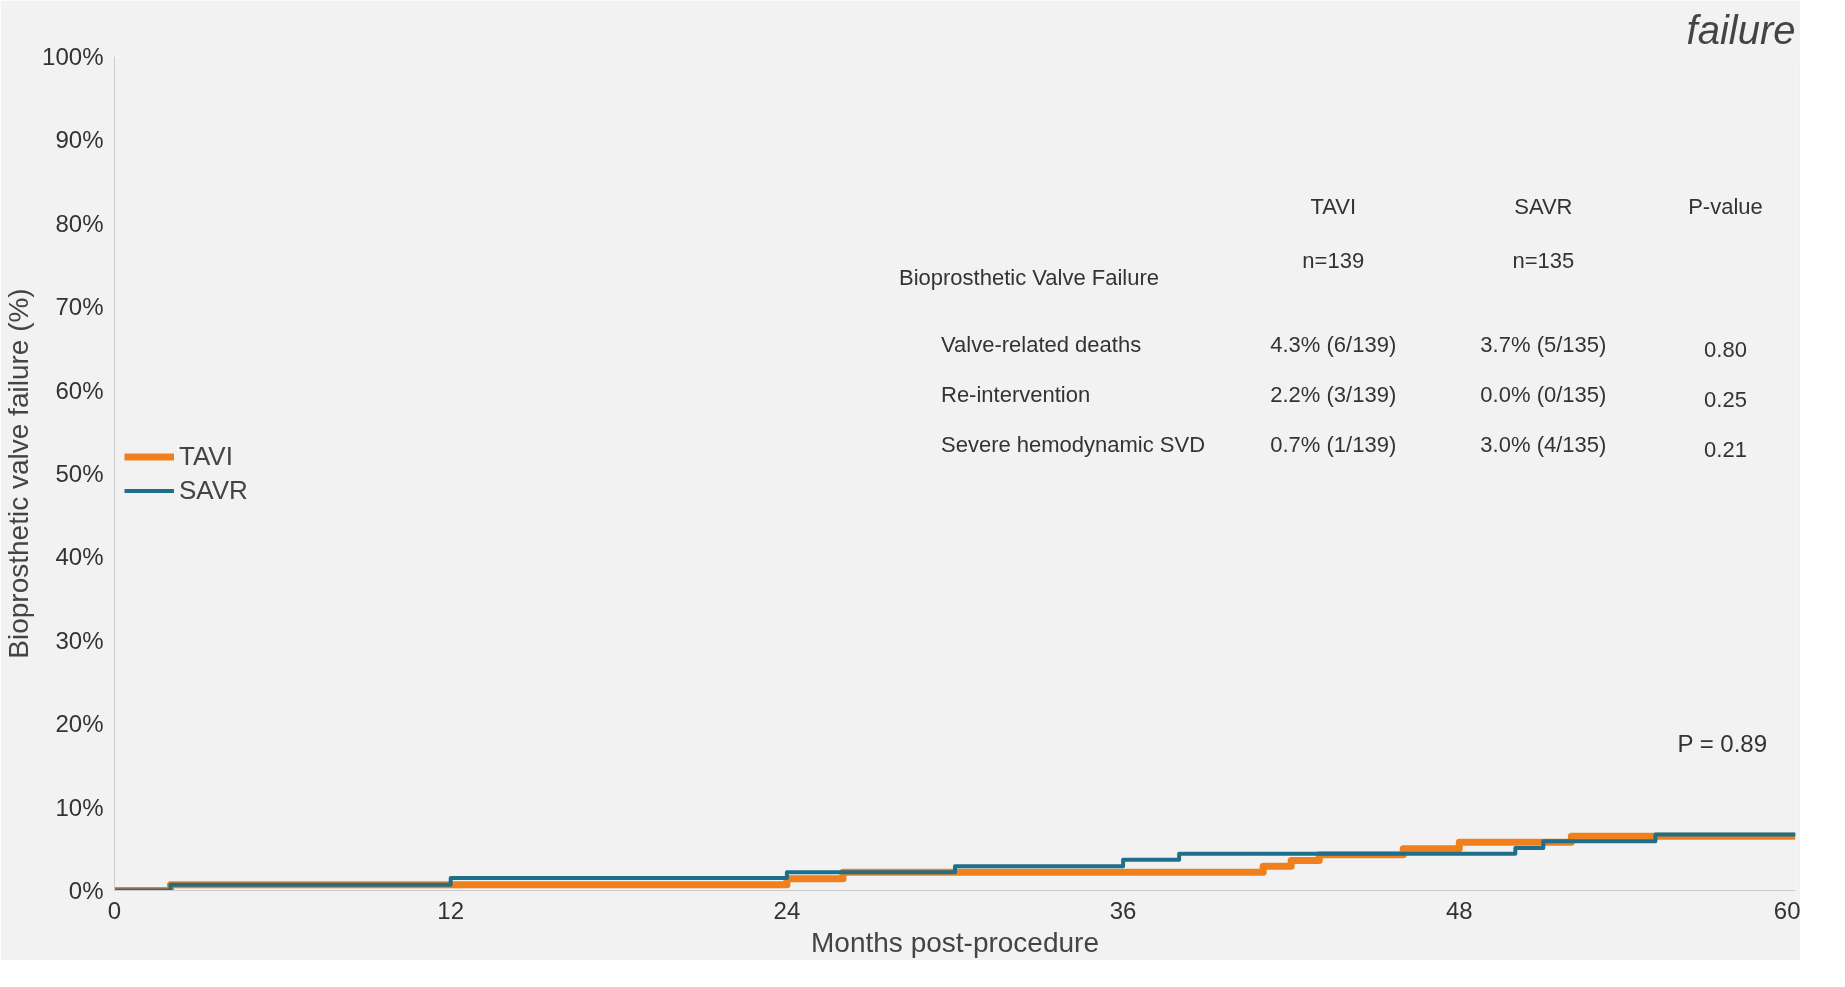  Describe the element at coordinates (1787, 910) in the screenshot. I see `x-tick-label: 60` at that location.